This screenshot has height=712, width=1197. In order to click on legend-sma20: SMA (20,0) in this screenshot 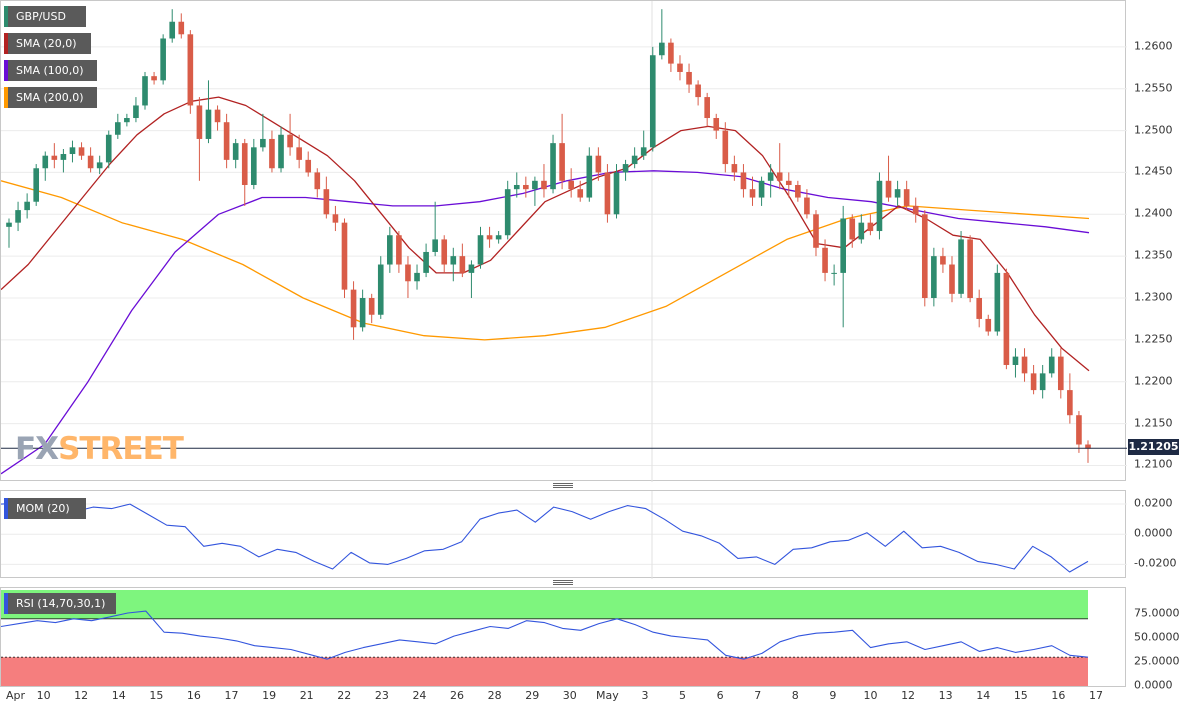, I will do `click(47, 43)`.